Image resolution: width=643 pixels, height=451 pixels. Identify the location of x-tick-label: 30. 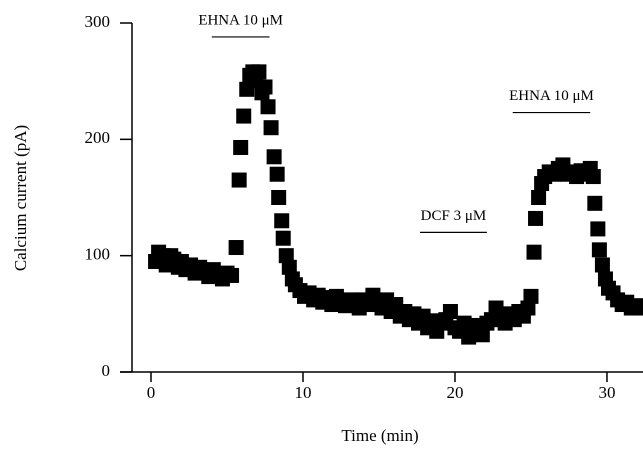
(606, 392).